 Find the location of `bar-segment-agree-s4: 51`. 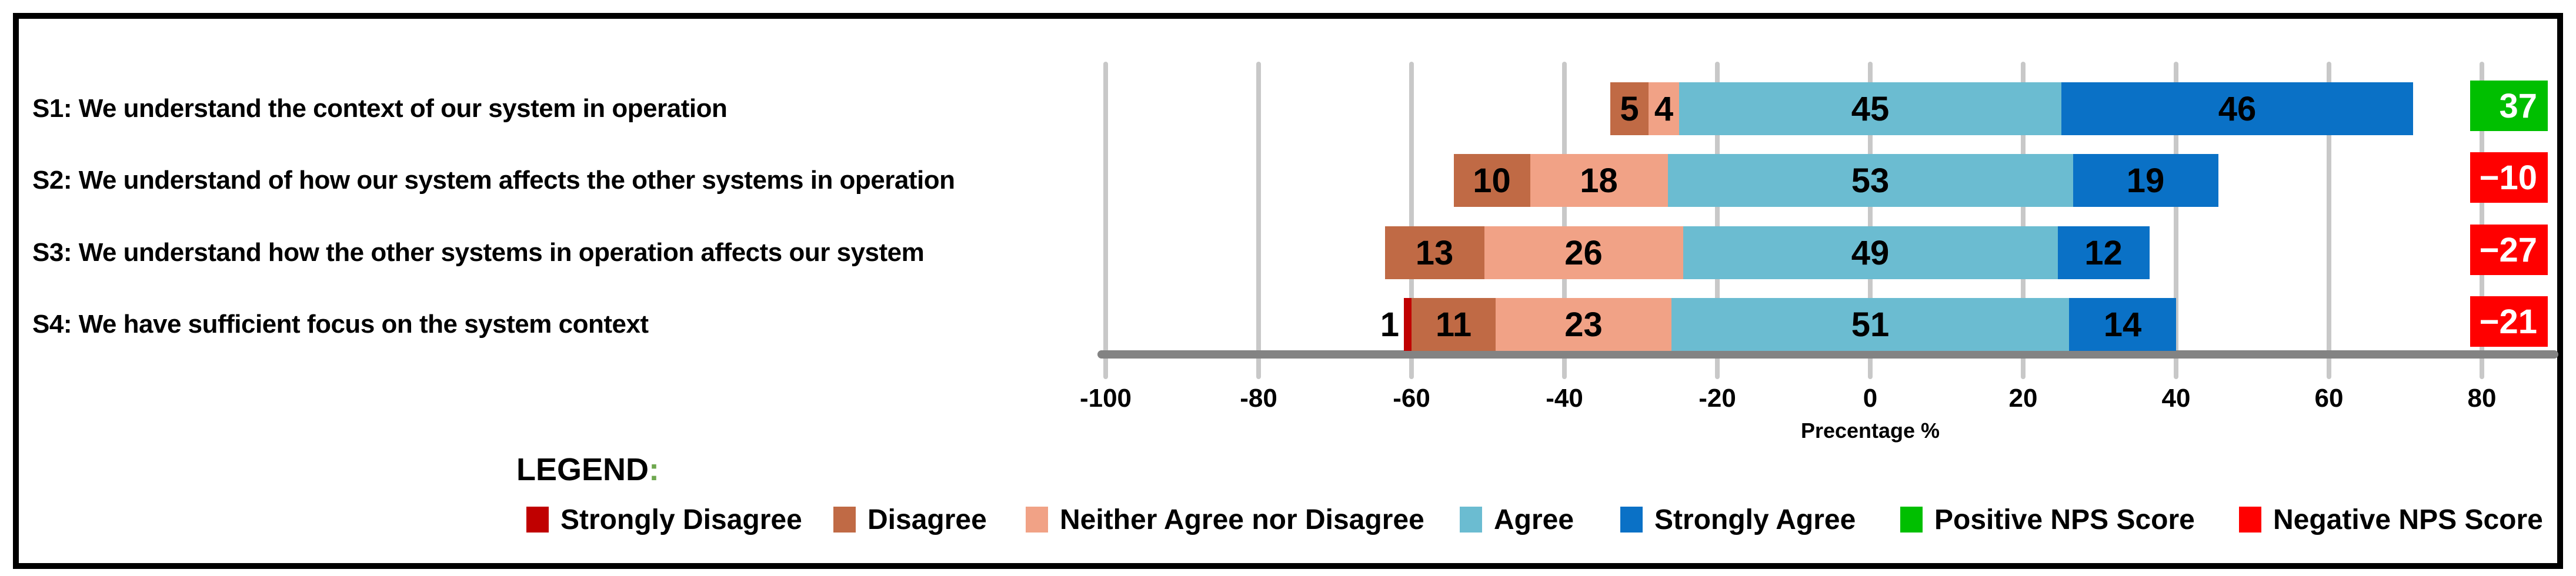

bar-segment-agree-s4: 51 is located at coordinates (1870, 325).